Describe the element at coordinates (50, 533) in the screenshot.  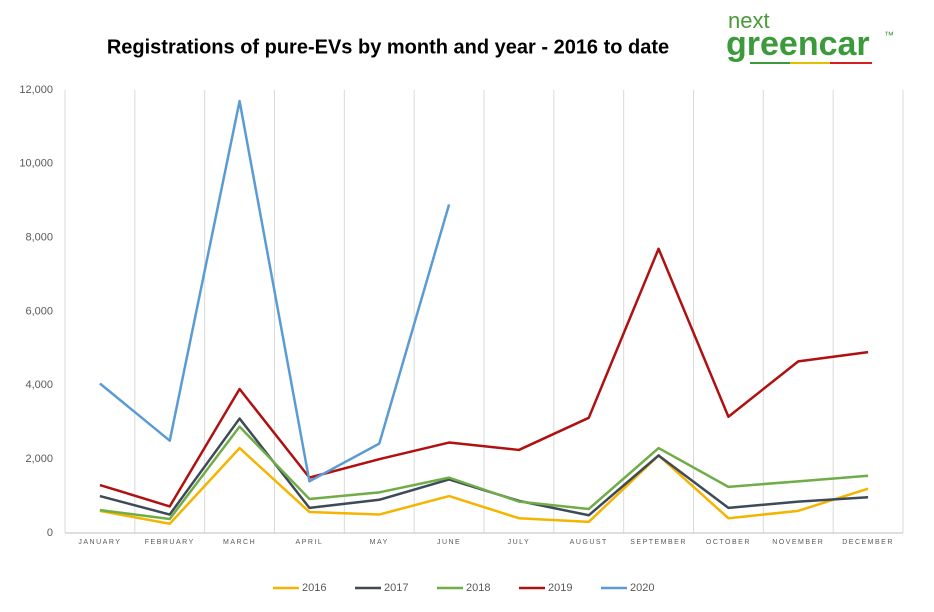
I see `y-tick-label: 0` at that location.